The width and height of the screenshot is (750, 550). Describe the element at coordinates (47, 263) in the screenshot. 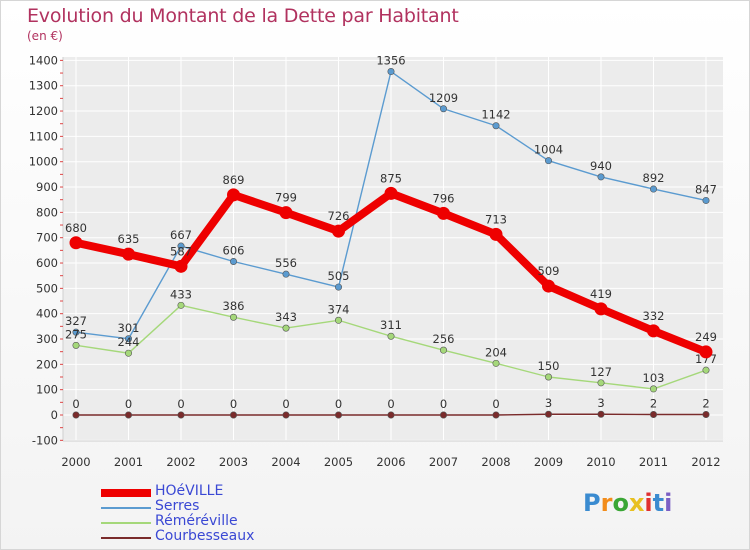

I see `y-tick-label: 600` at that location.